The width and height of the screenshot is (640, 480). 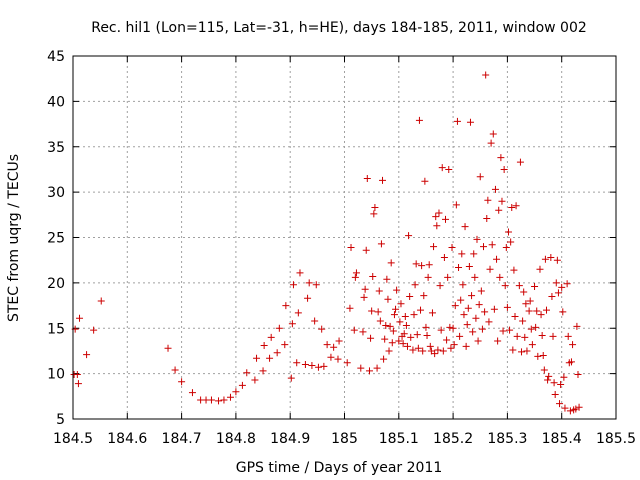 What do you see at coordinates (562, 439) in the screenshot?
I see `x-tick-label: 185.4` at bounding box center [562, 439].